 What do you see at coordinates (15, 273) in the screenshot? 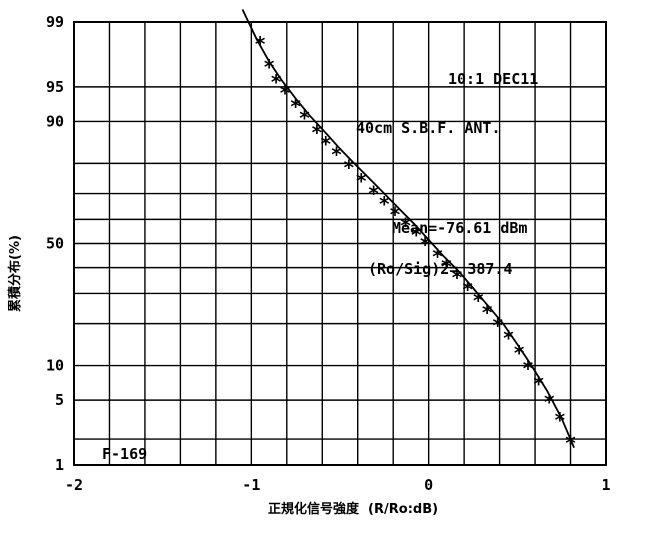
I see `y-axis-title: 累積分布(%)` at bounding box center [15, 273].